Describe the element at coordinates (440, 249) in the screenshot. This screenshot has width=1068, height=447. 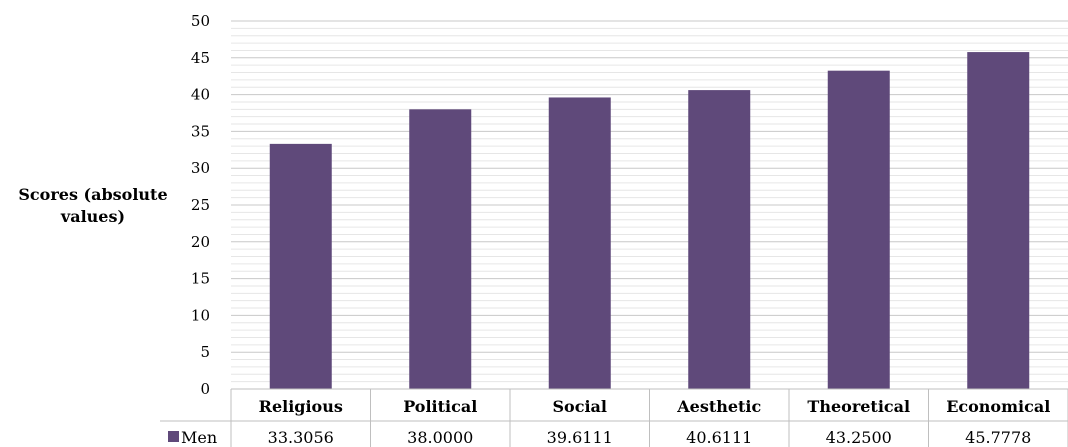
I see `bar-political` at that location.